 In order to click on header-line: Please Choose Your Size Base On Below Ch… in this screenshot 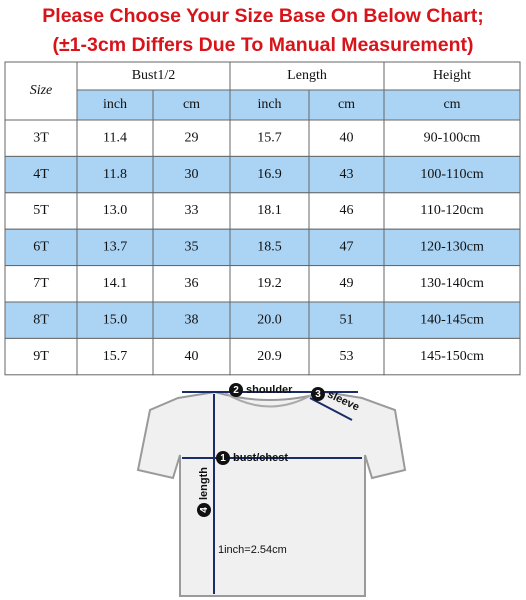, I will do `click(262, 16)`.